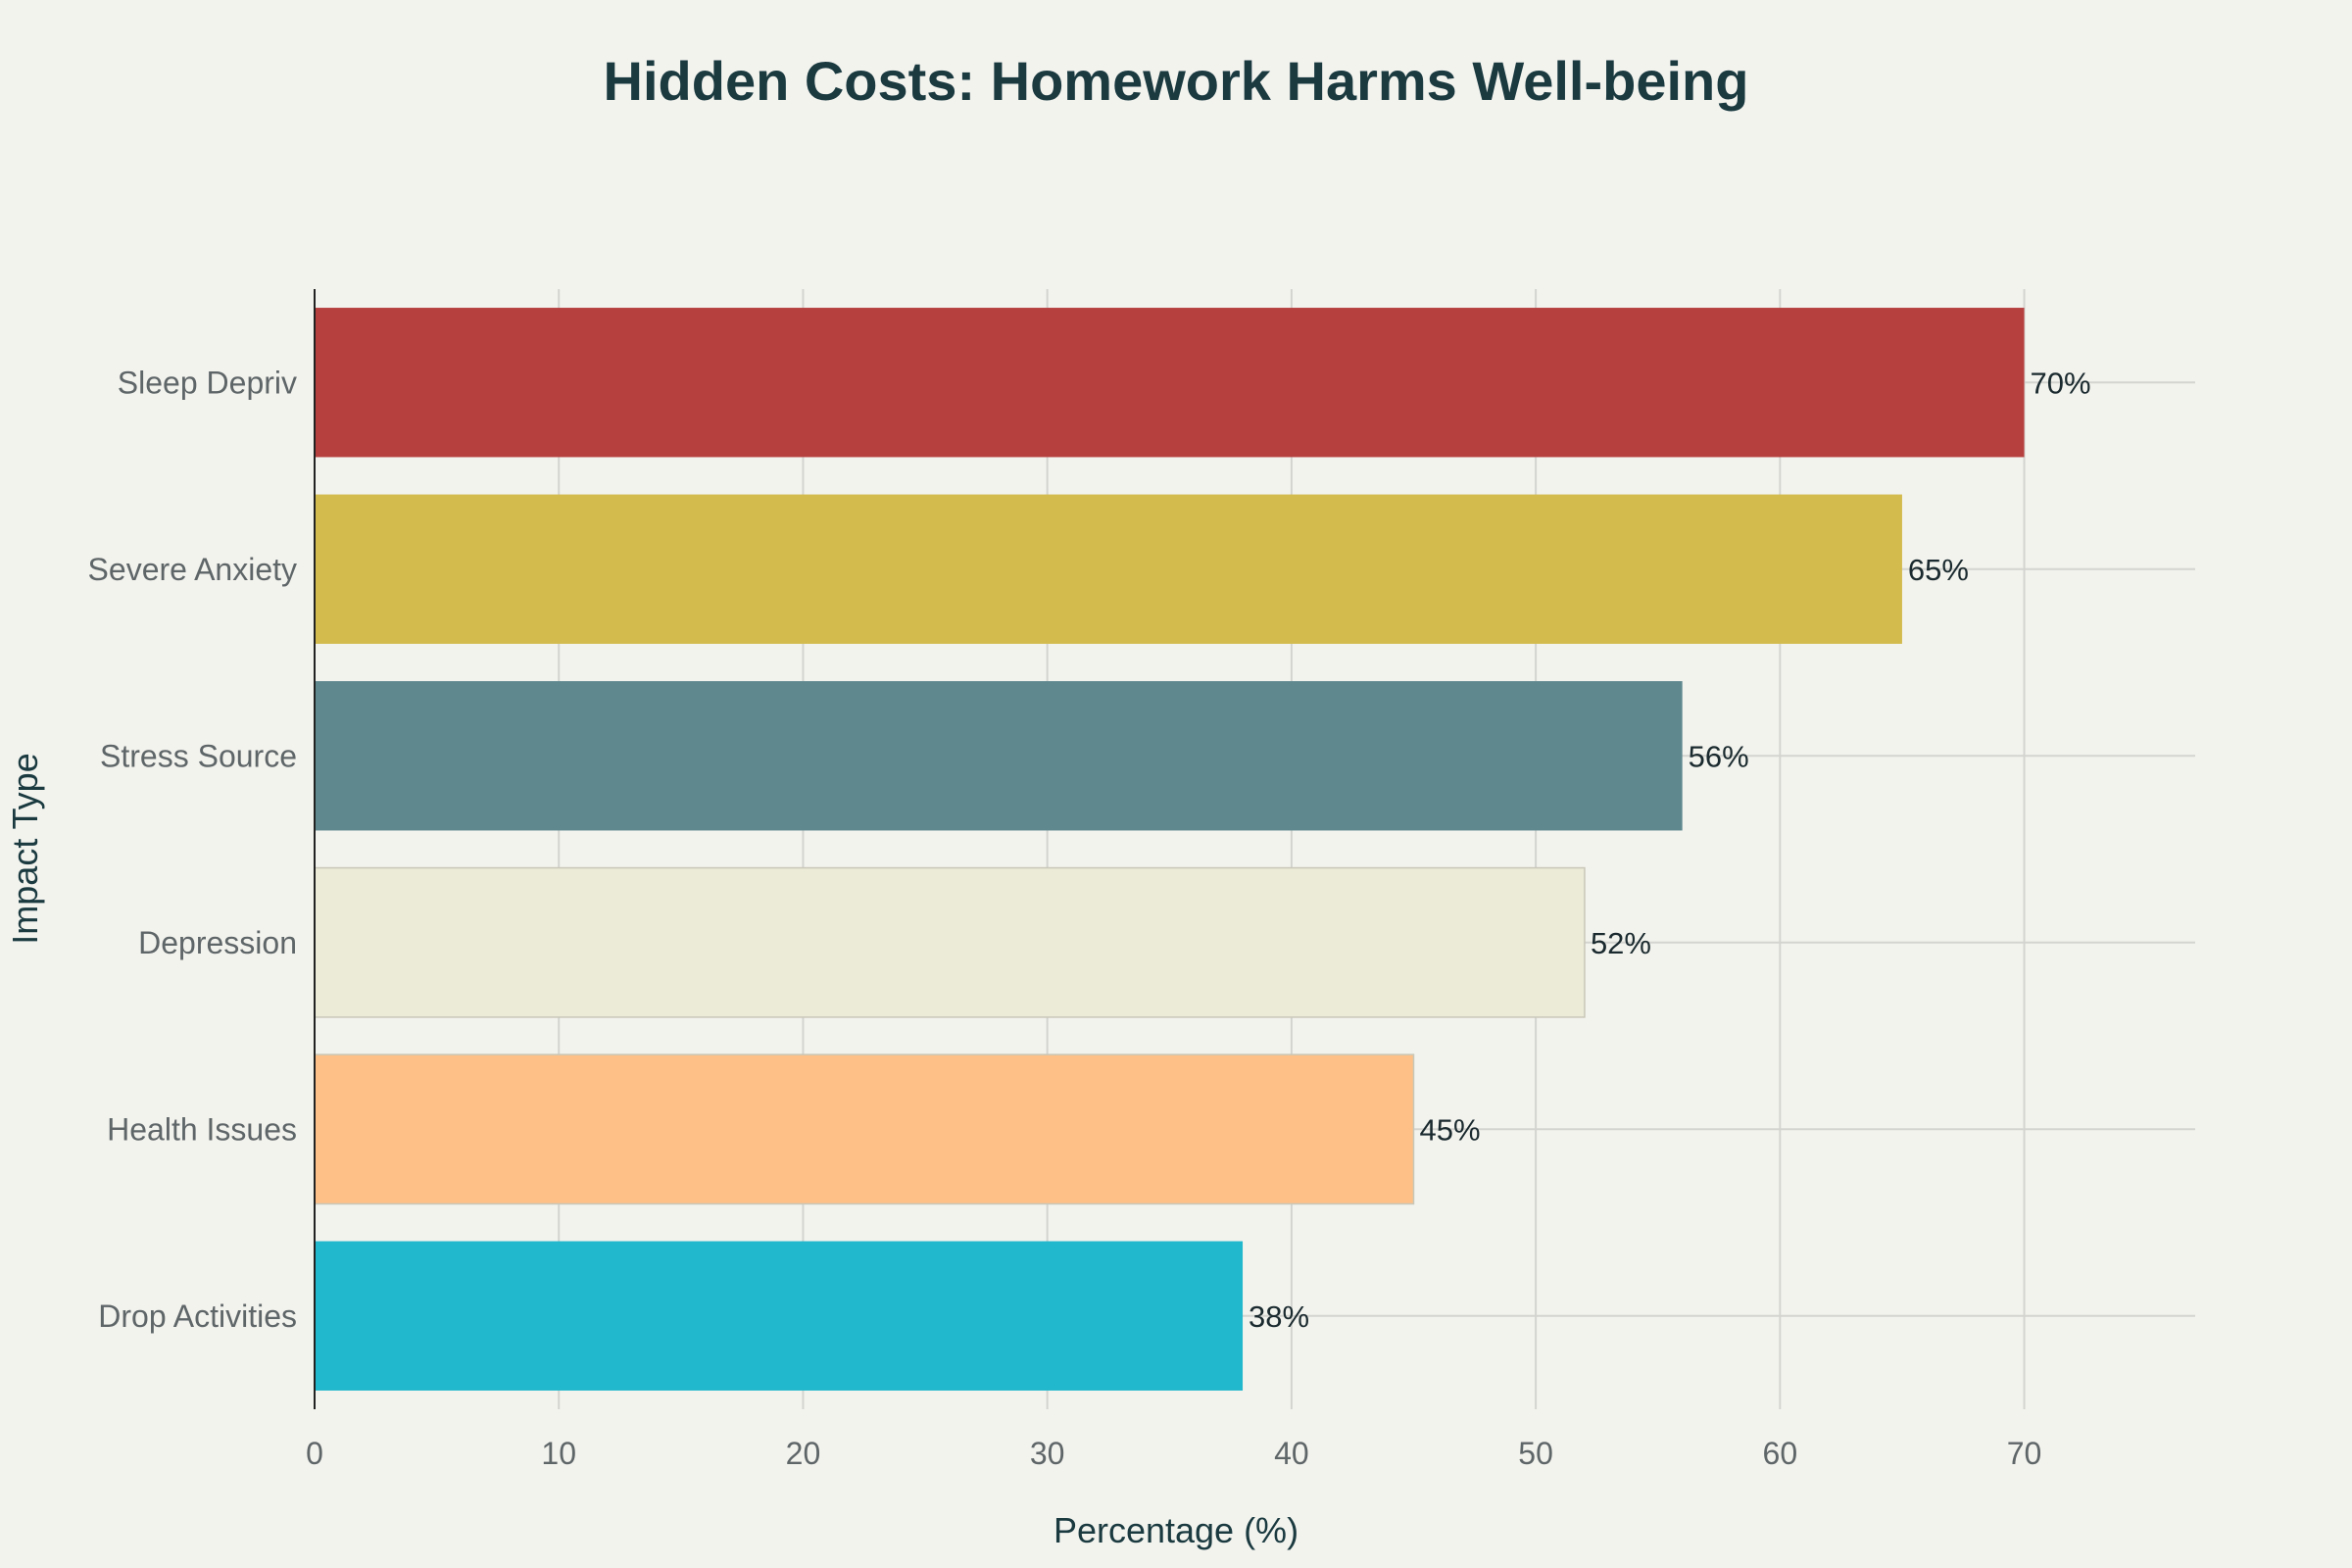  I want to click on x-tick-label: 40, so click(1291, 1453).